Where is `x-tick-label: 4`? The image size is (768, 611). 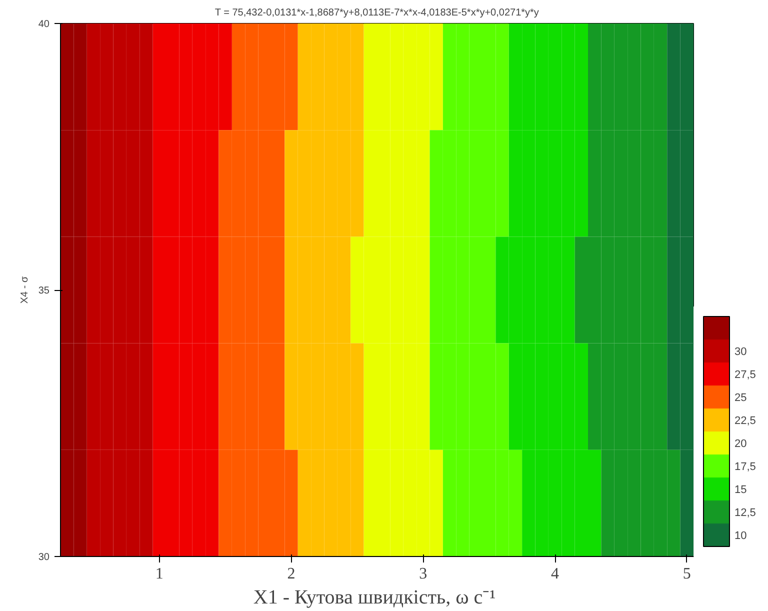
x-tick-label: 4 is located at coordinates (555, 574).